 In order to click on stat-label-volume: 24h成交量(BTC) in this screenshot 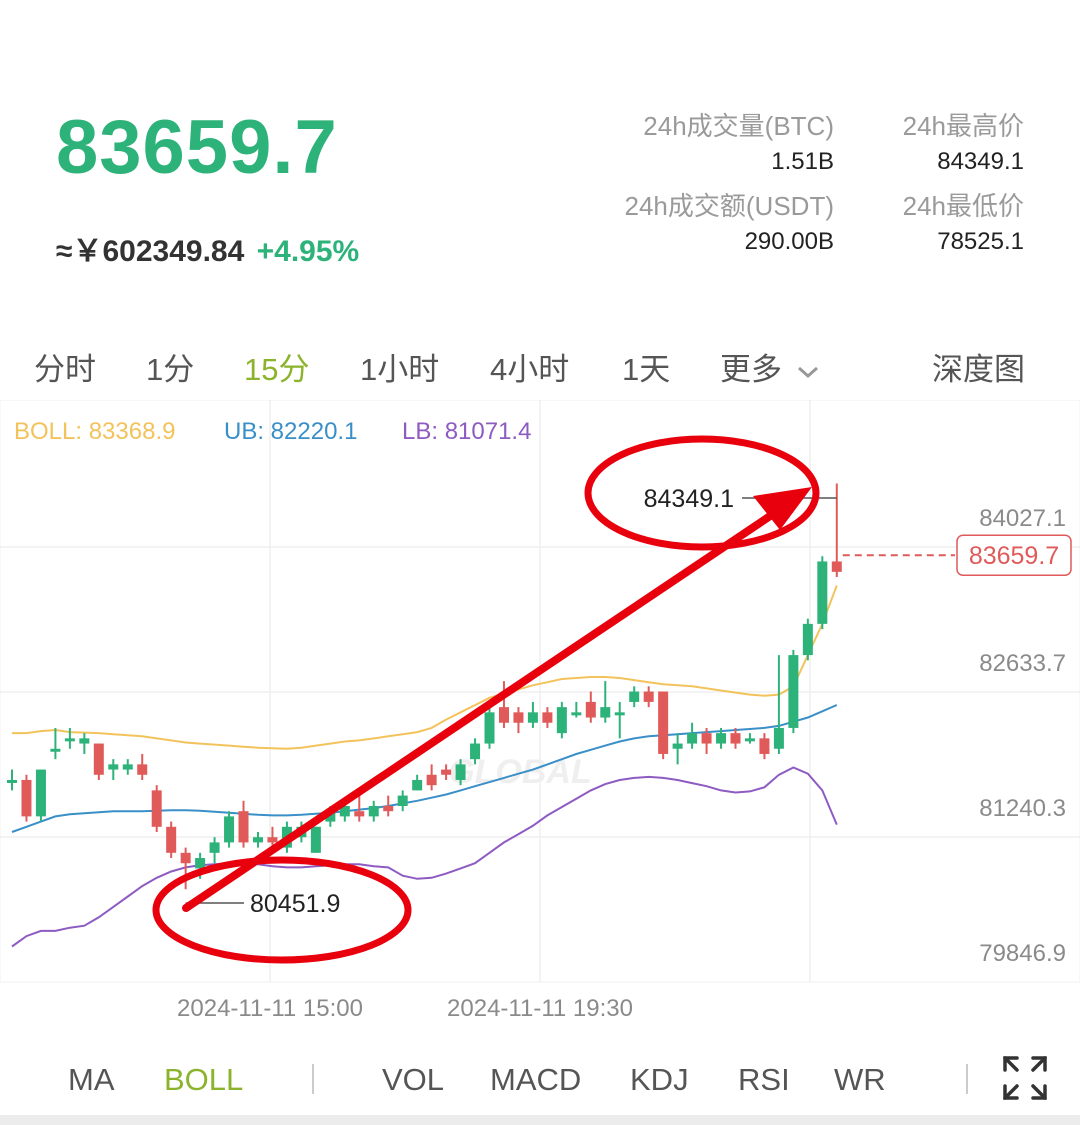, I will do `click(738, 126)`.